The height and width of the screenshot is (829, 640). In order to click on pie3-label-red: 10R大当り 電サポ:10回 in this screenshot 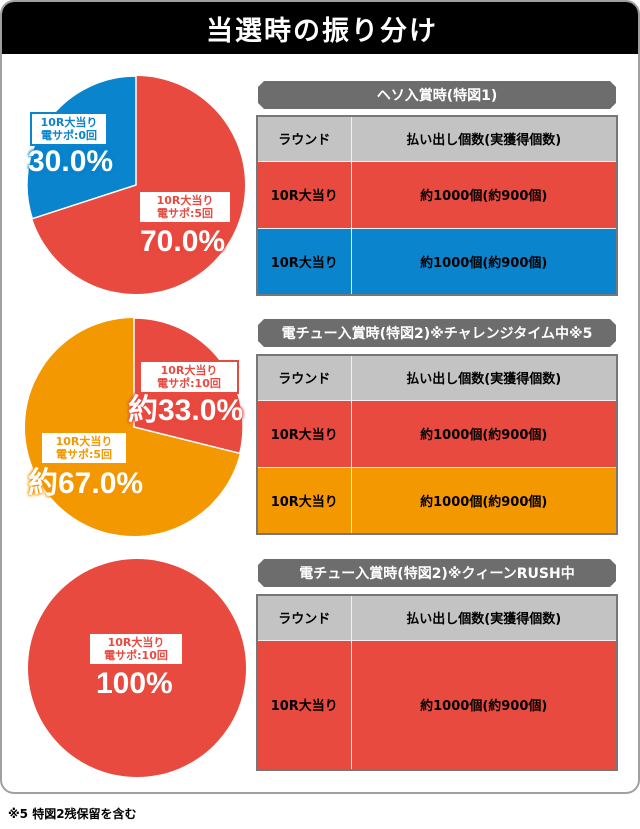, I will do `click(136, 649)`.